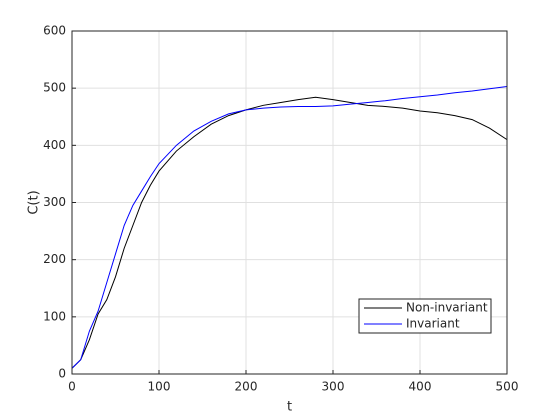 The height and width of the screenshot is (420, 560). I want to click on y-tick-label: 600, so click(54, 31).